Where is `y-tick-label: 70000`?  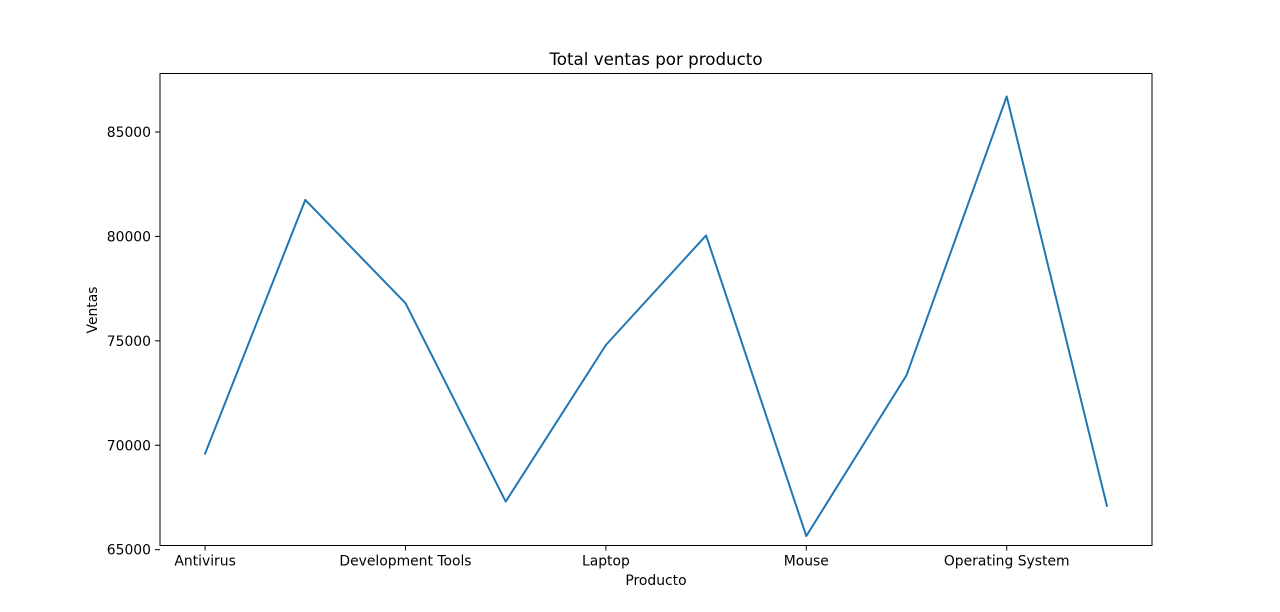
y-tick-label: 70000 is located at coordinates (129, 446).